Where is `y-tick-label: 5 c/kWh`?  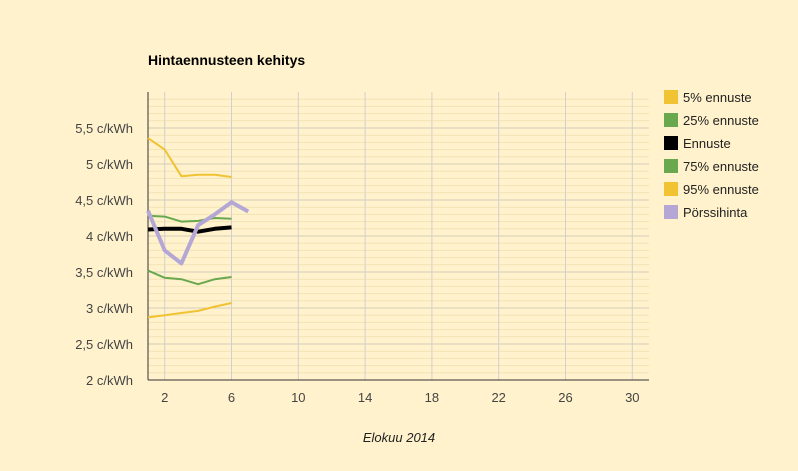 y-tick-label: 5 c/kWh is located at coordinates (109, 164).